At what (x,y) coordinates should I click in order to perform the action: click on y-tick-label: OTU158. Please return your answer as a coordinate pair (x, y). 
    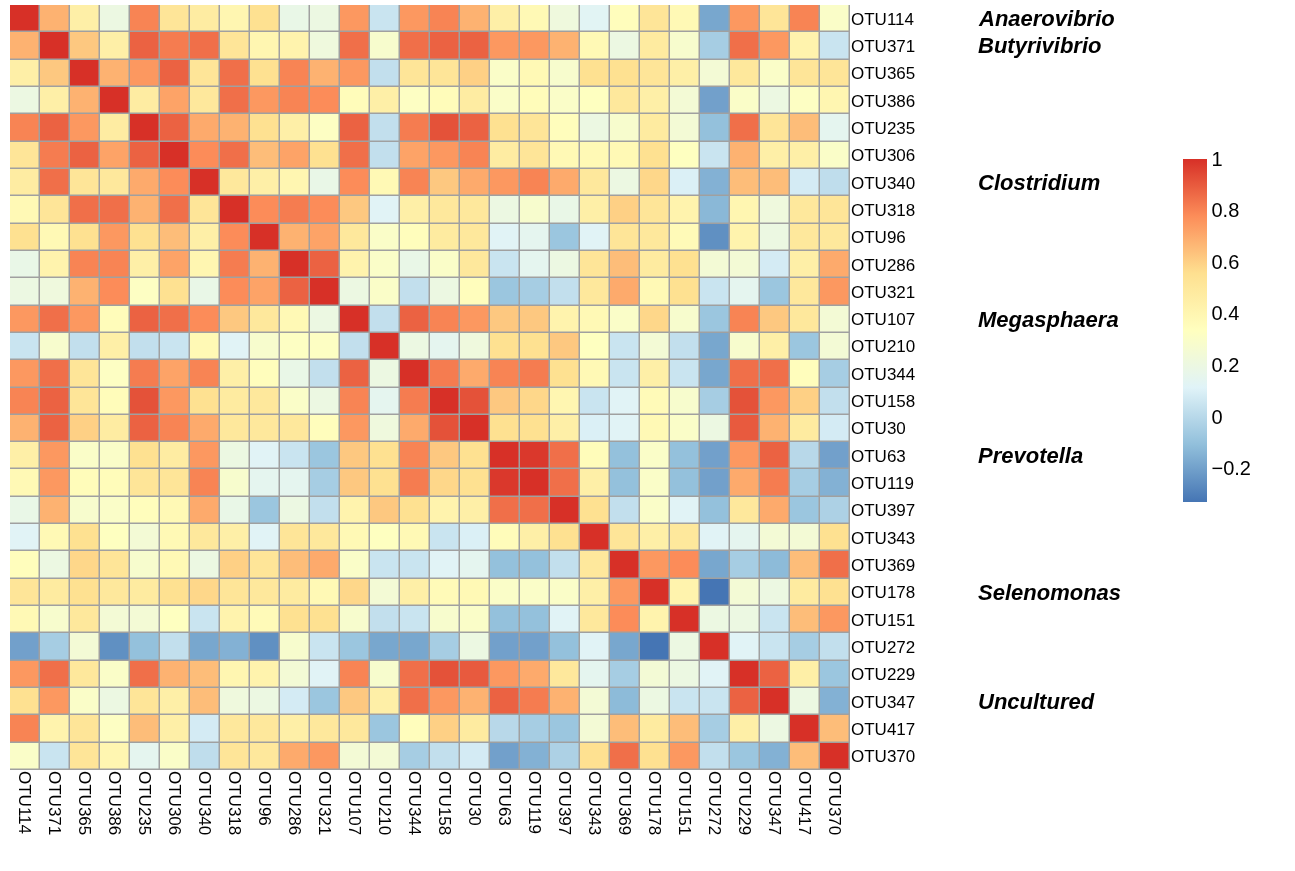
    Looking at the image, I should click on (883, 402).